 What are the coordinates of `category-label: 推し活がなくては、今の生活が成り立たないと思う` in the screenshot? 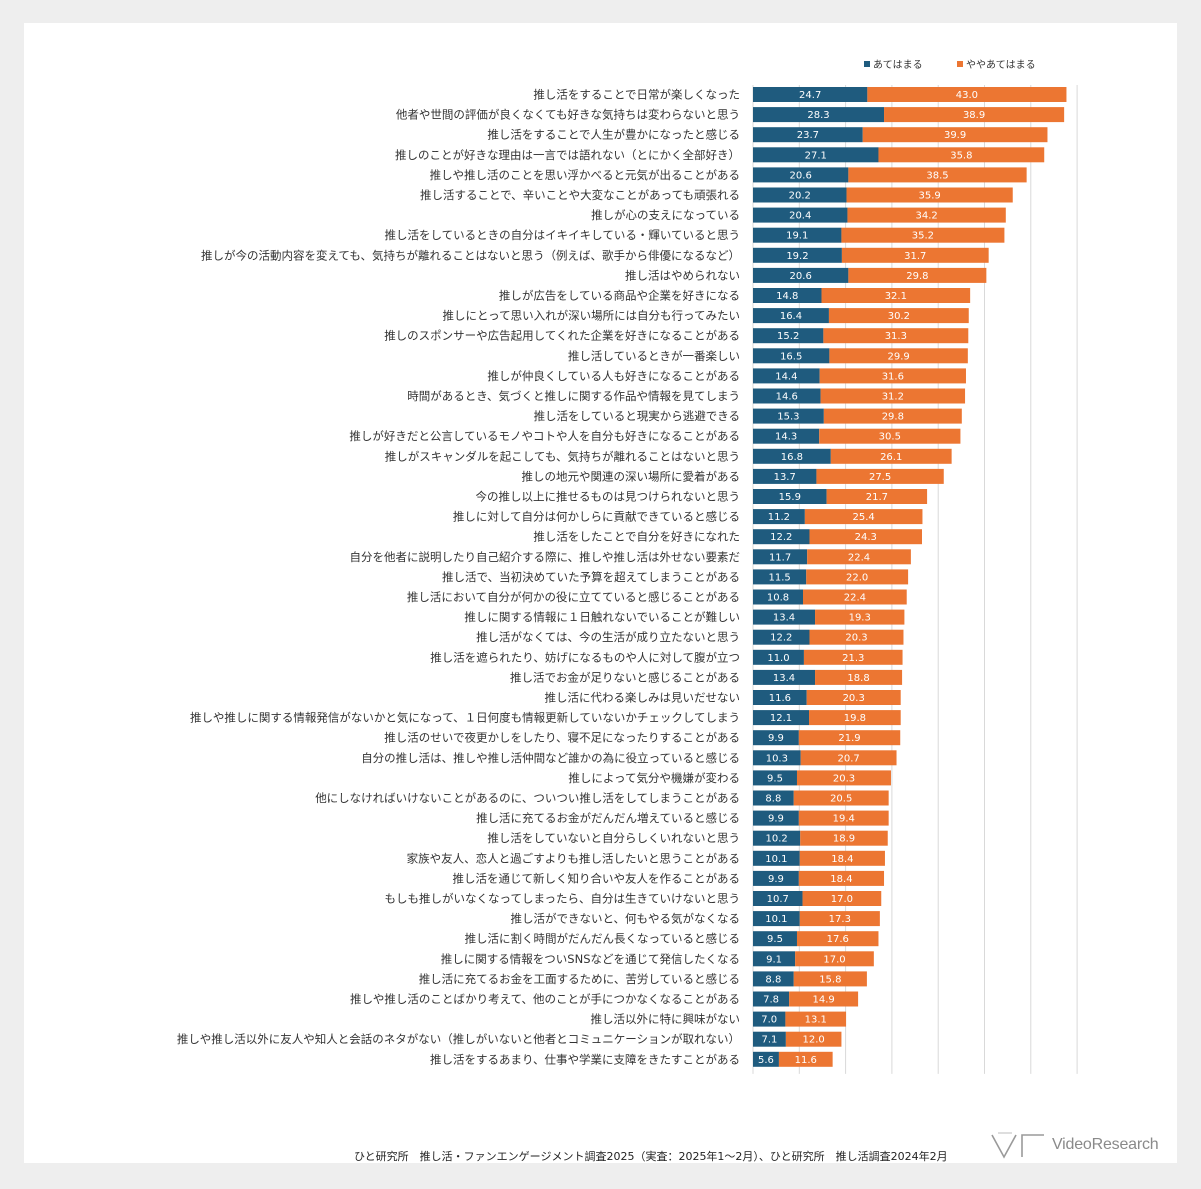 It's located at (608, 637).